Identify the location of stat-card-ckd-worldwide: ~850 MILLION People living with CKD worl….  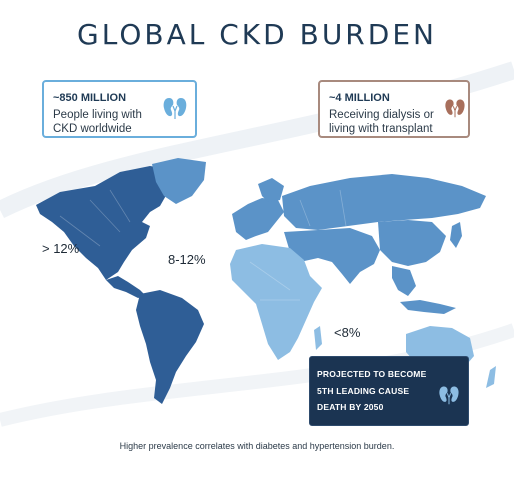
(119, 109).